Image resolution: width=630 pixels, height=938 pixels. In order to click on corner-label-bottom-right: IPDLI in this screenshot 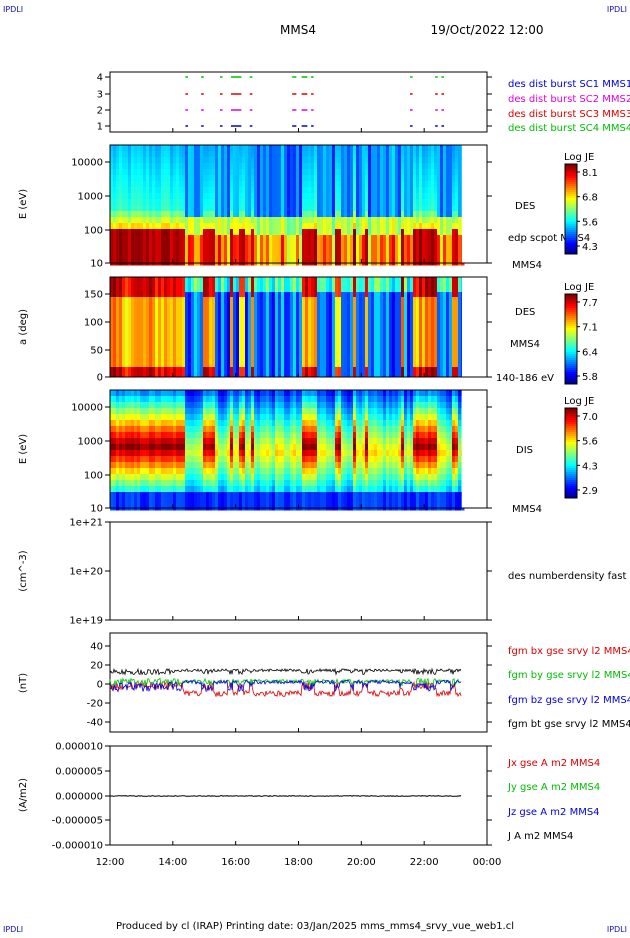, I will do `click(617, 929)`.